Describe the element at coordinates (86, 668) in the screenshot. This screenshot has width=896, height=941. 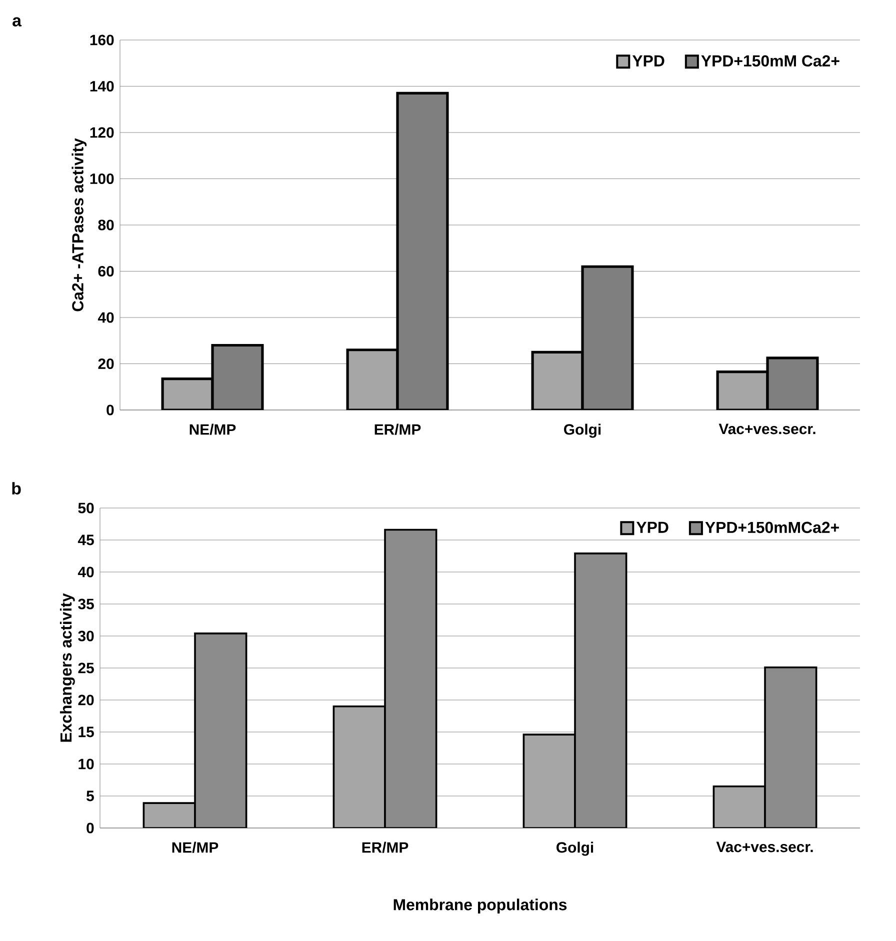
I see `y-tick-label: 25` at that location.